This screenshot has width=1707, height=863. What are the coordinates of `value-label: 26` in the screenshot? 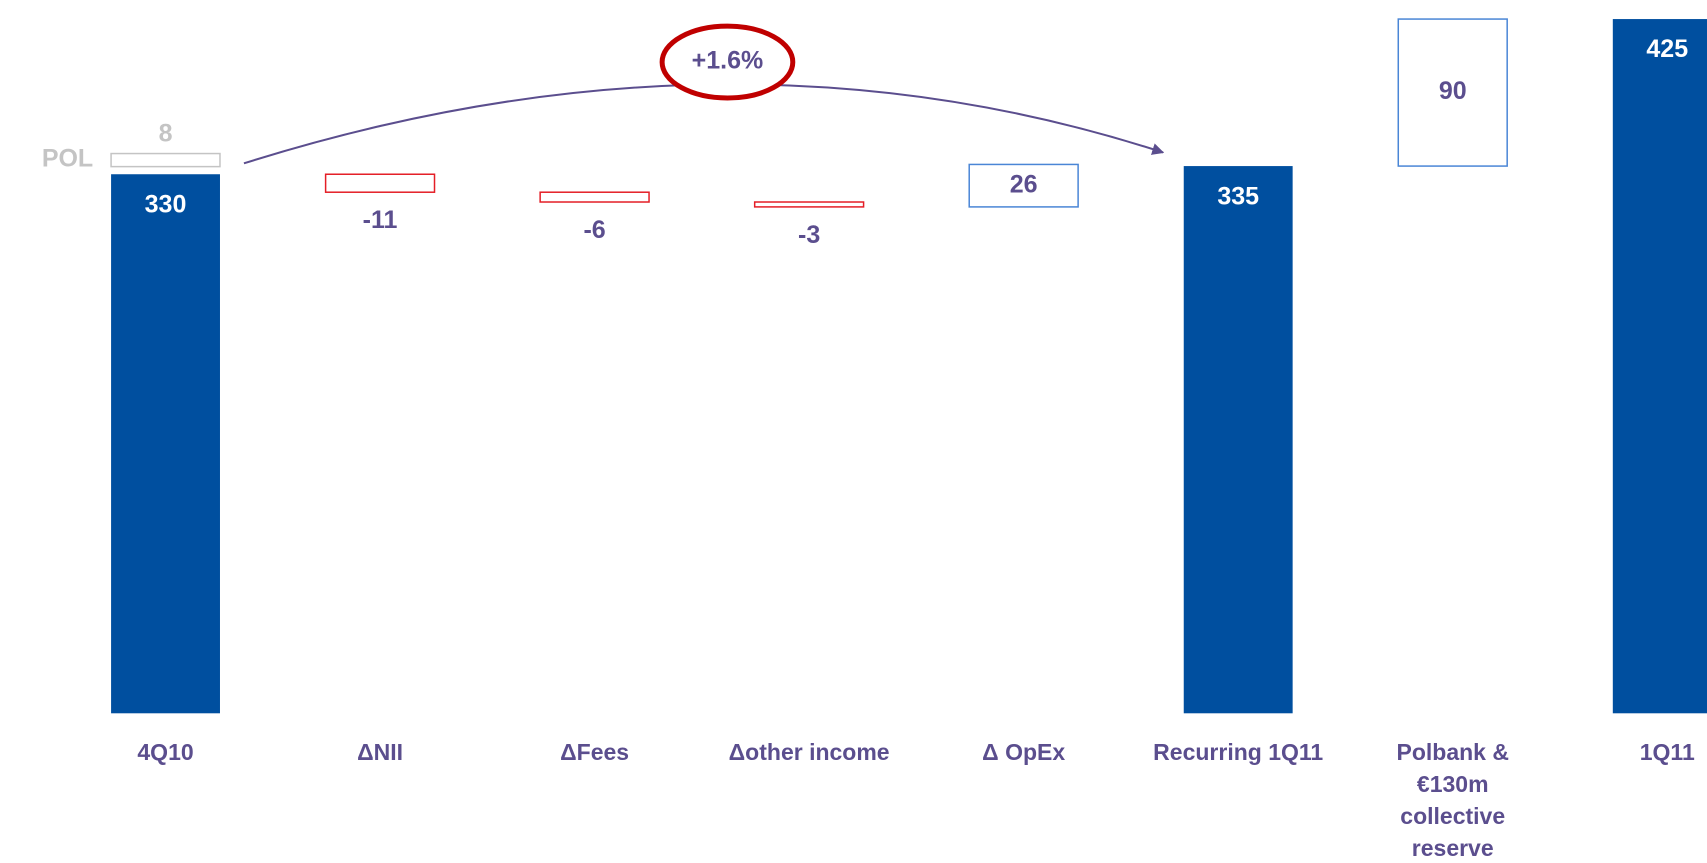 It's located at (1024, 184).